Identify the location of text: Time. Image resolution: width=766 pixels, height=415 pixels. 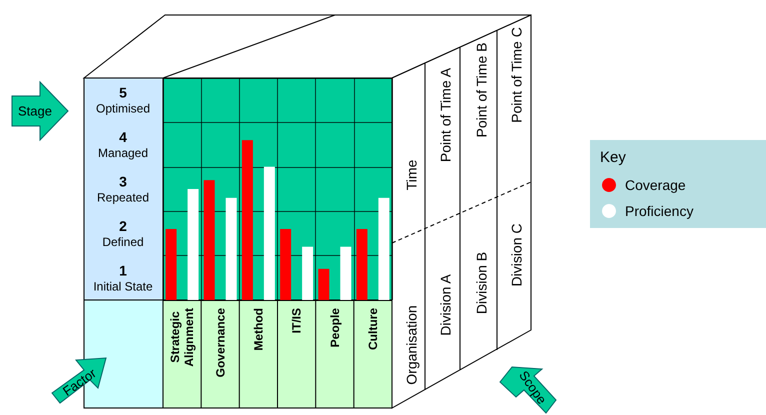
(412, 174).